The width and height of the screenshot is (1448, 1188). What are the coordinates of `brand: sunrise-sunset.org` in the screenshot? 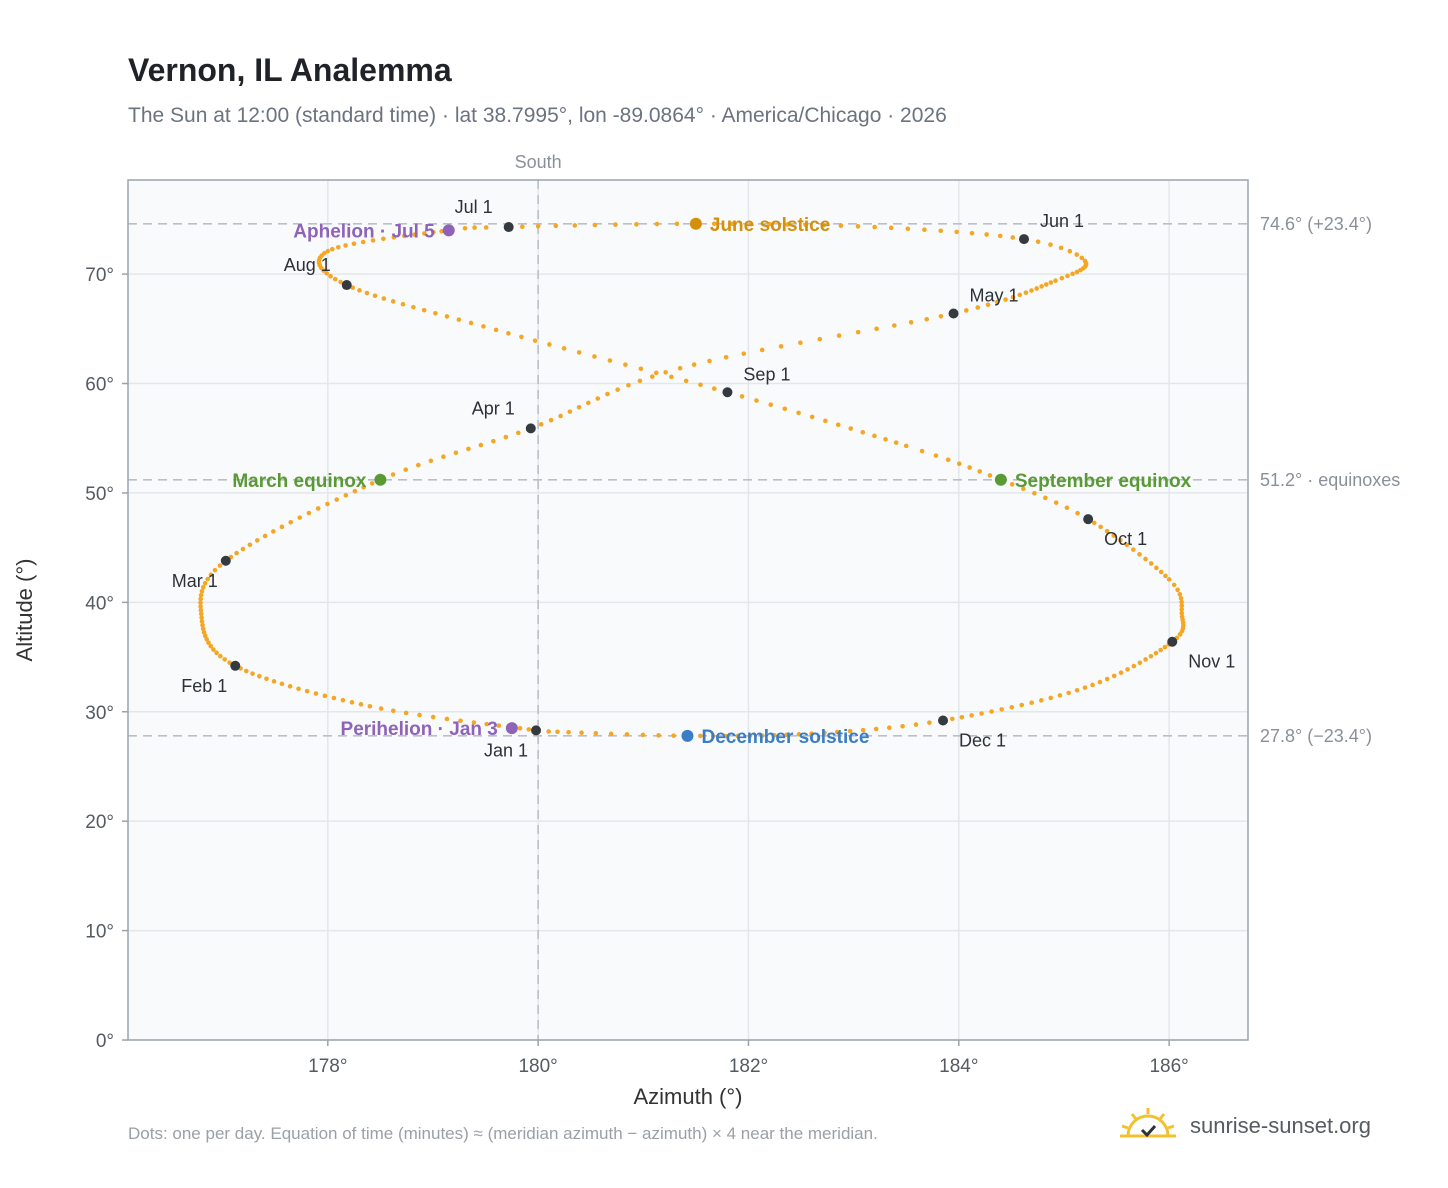 It's located at (1245, 1126).